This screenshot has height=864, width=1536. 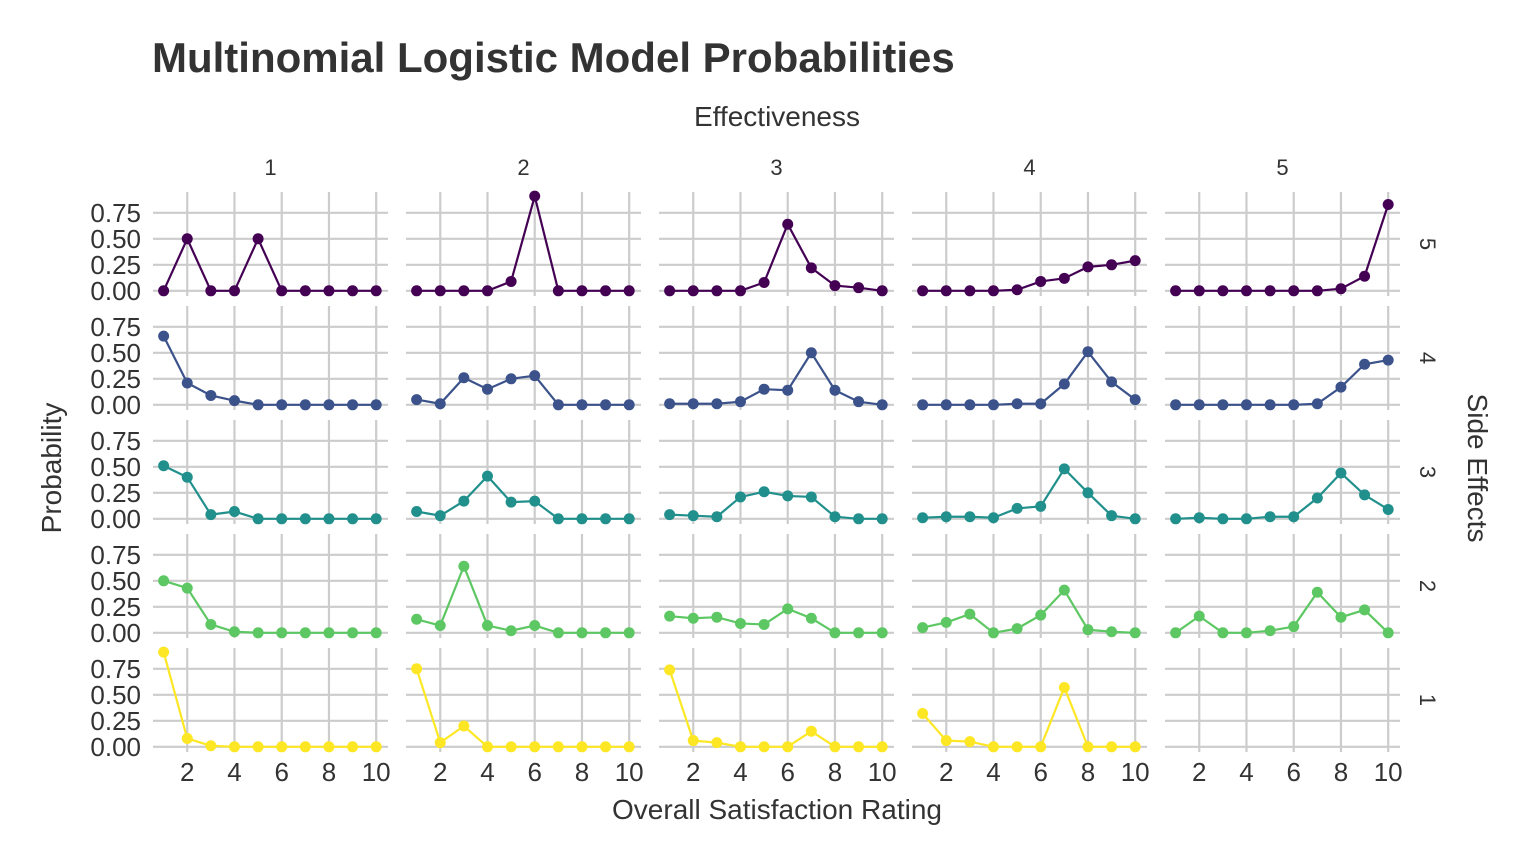 I want to click on column-strip-label: 3, so click(x=776, y=167).